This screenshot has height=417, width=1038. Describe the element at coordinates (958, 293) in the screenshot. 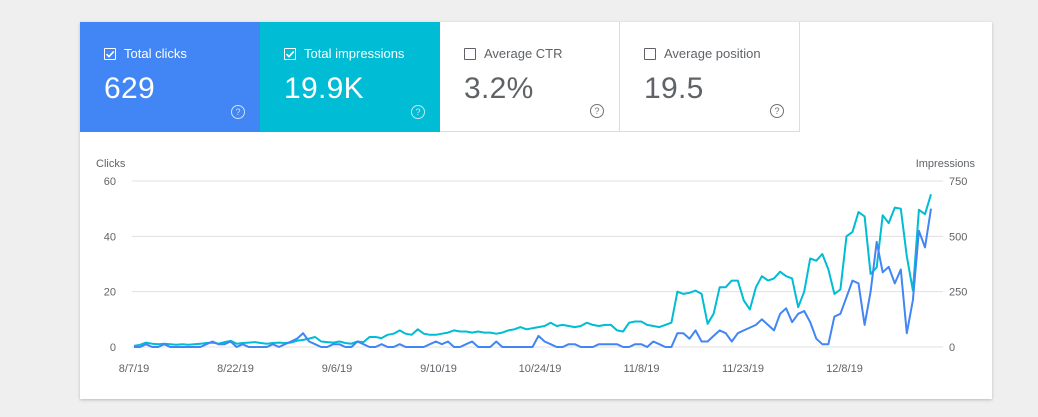

I see `right-tick-label: 250` at that location.